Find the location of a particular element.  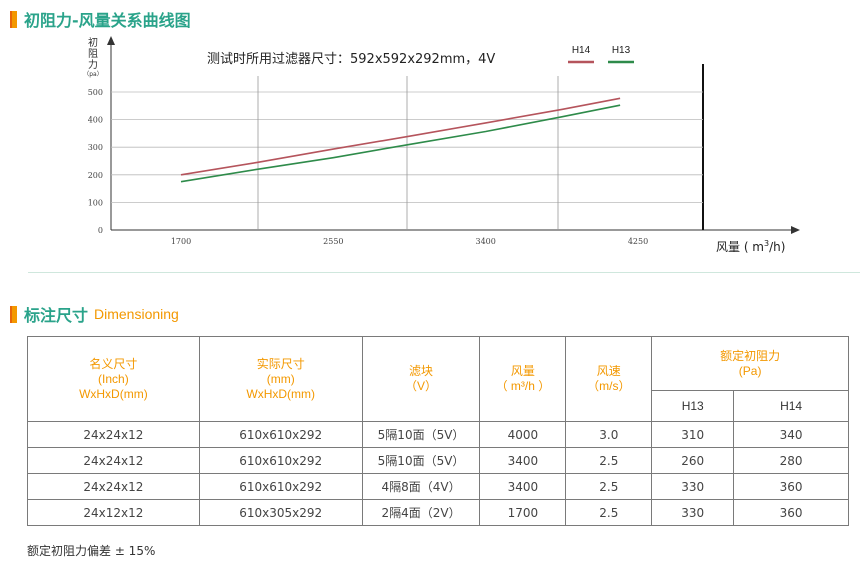

cell-filter-pack: 4隔8面（4V） is located at coordinates (421, 486).